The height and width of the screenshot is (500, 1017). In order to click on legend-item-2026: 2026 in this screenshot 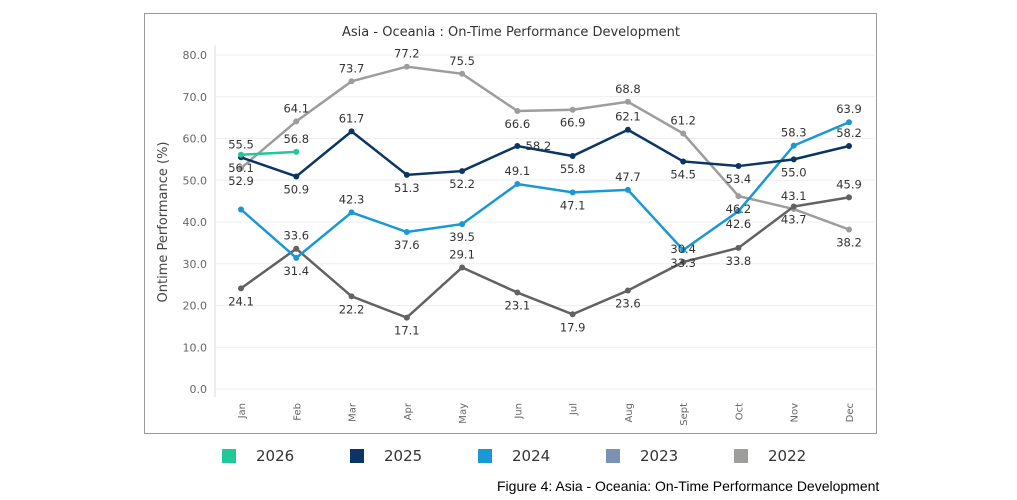, I will do `click(286, 456)`.